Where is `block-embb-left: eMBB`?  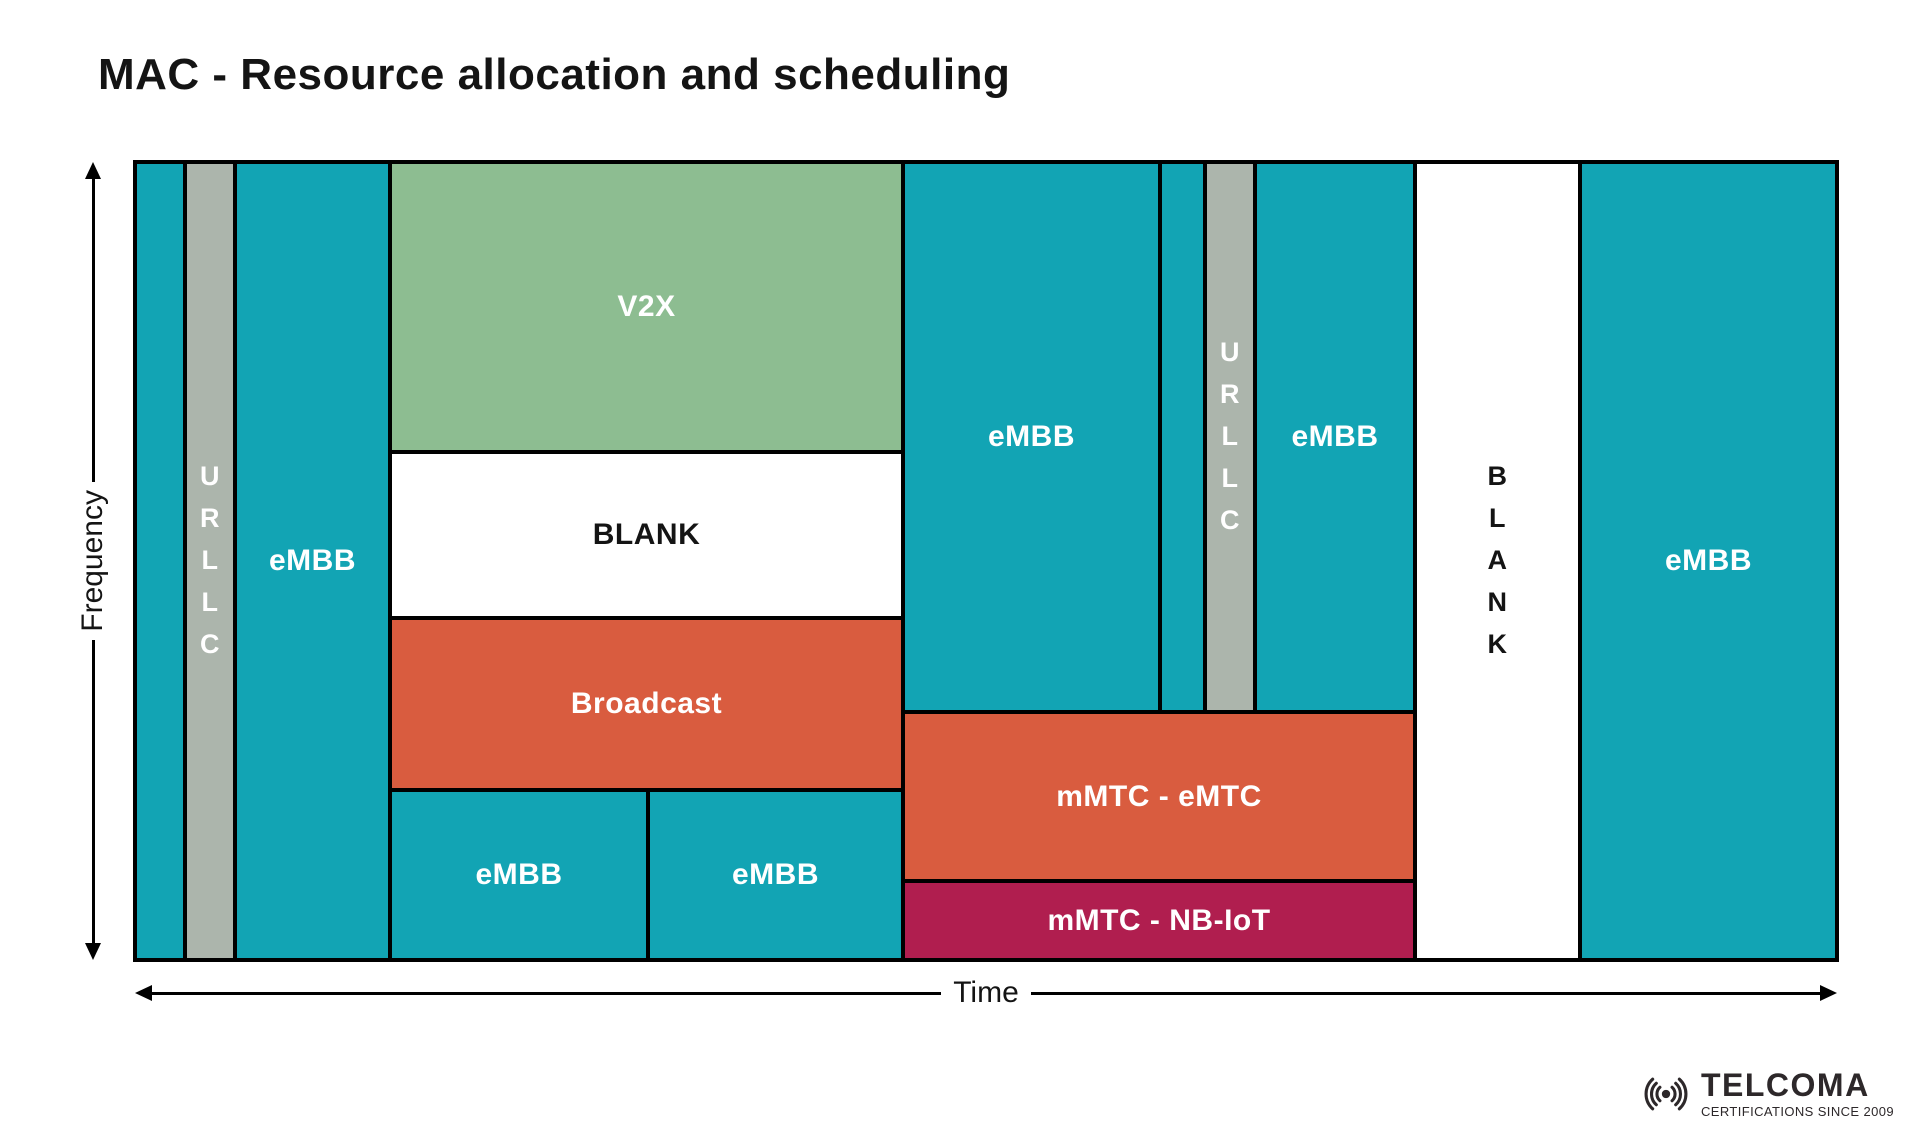
block-embb-left: eMBB is located at coordinates (312, 561).